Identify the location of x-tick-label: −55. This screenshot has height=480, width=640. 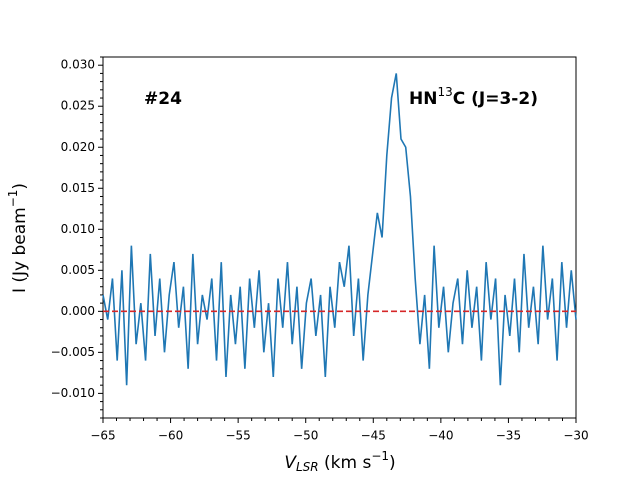
(237, 436).